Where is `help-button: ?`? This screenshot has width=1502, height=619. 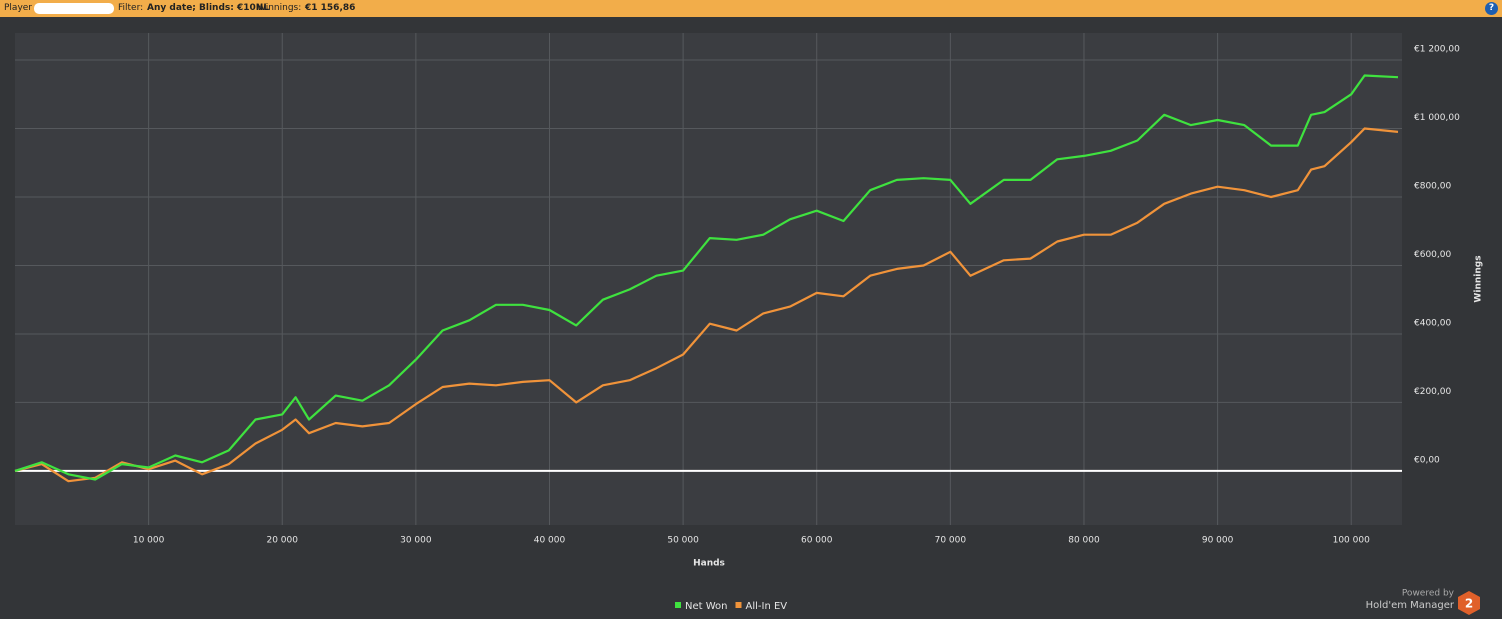 help-button: ? is located at coordinates (1491, 8).